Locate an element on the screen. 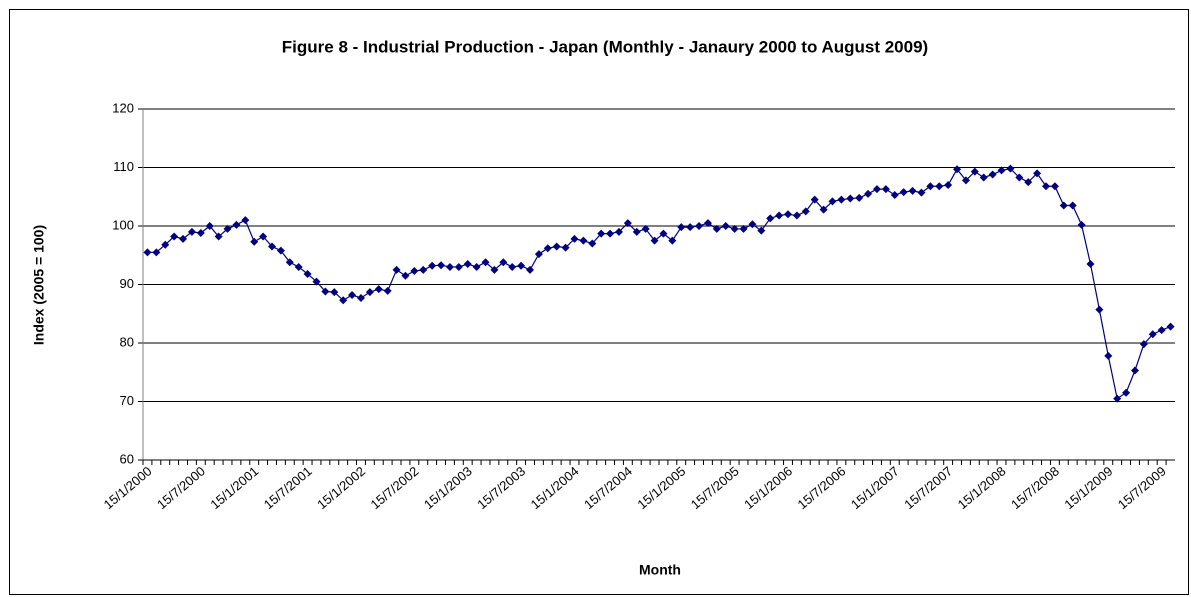 Image resolution: width=1191 pixels, height=597 pixels. y-tick-label: 120 is located at coordinates (123, 107).